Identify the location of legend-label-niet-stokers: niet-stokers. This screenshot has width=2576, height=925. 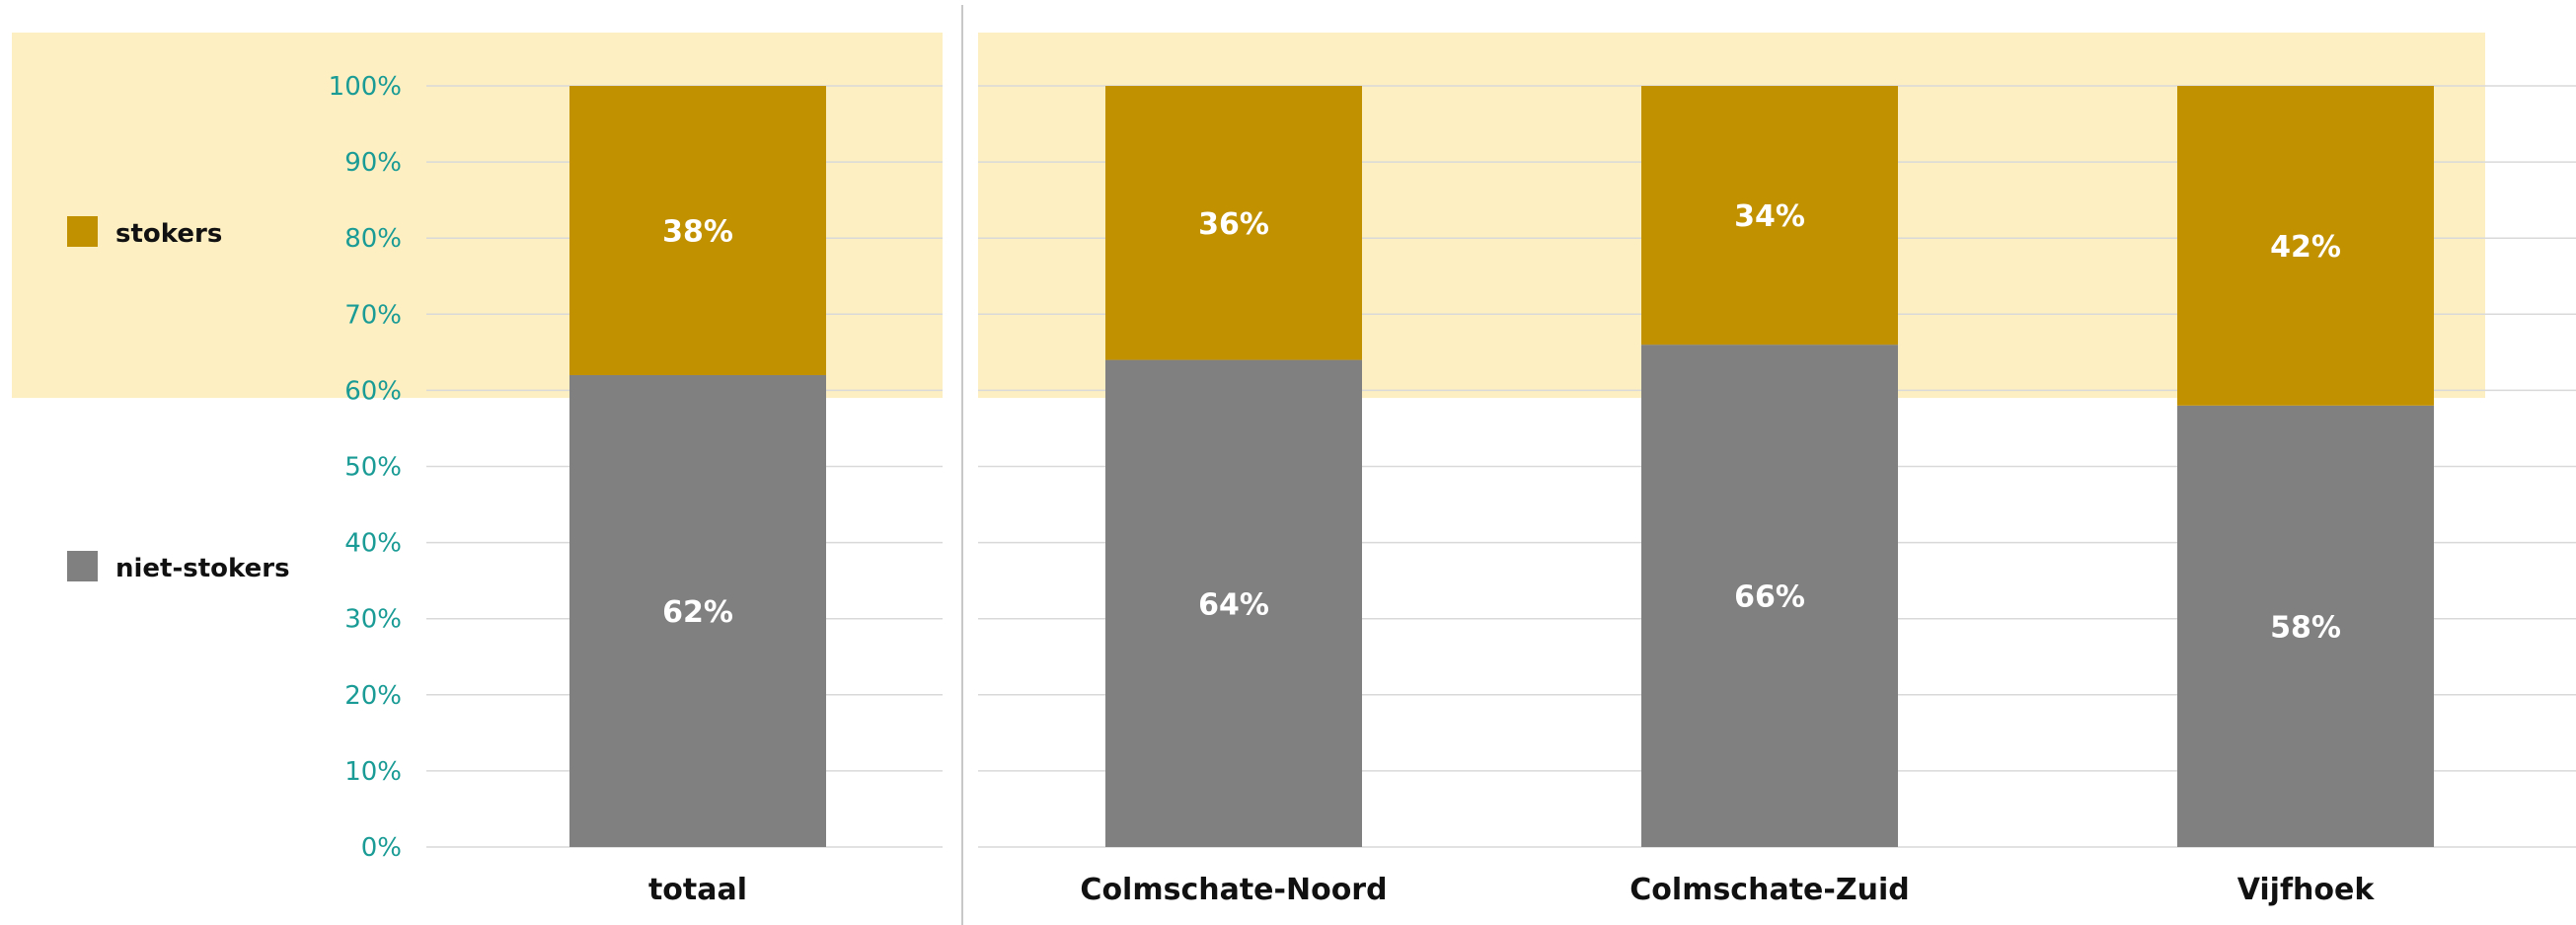
(203, 569).